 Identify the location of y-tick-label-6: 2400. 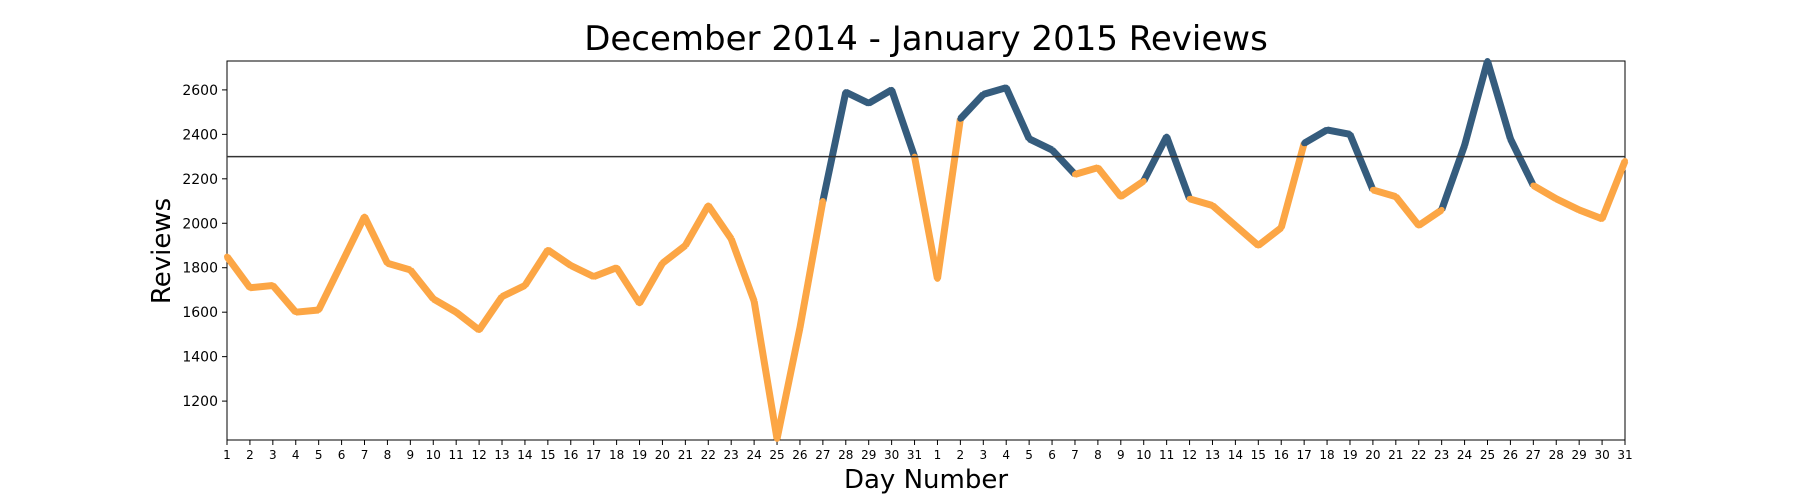
(200, 135).